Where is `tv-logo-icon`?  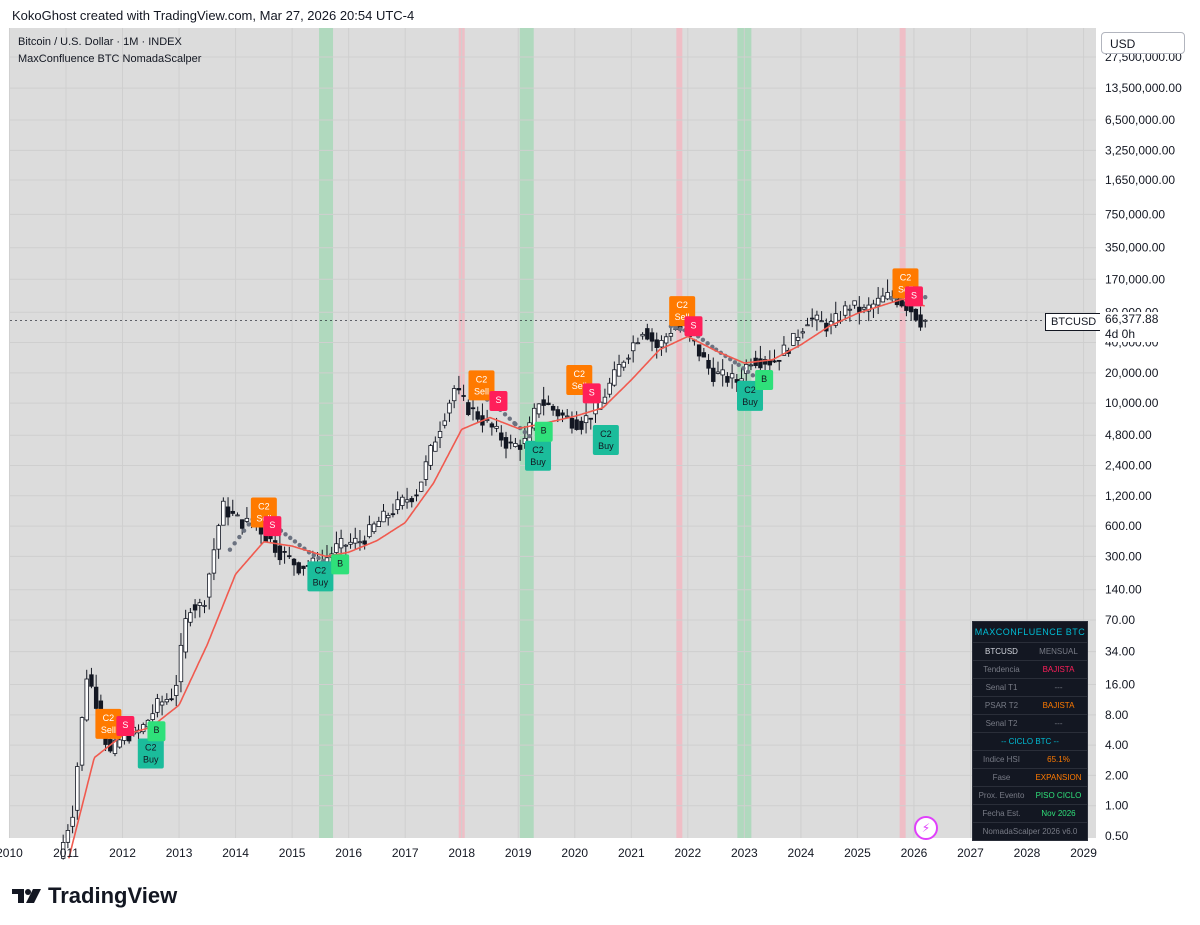 tv-logo-icon is located at coordinates (26, 896).